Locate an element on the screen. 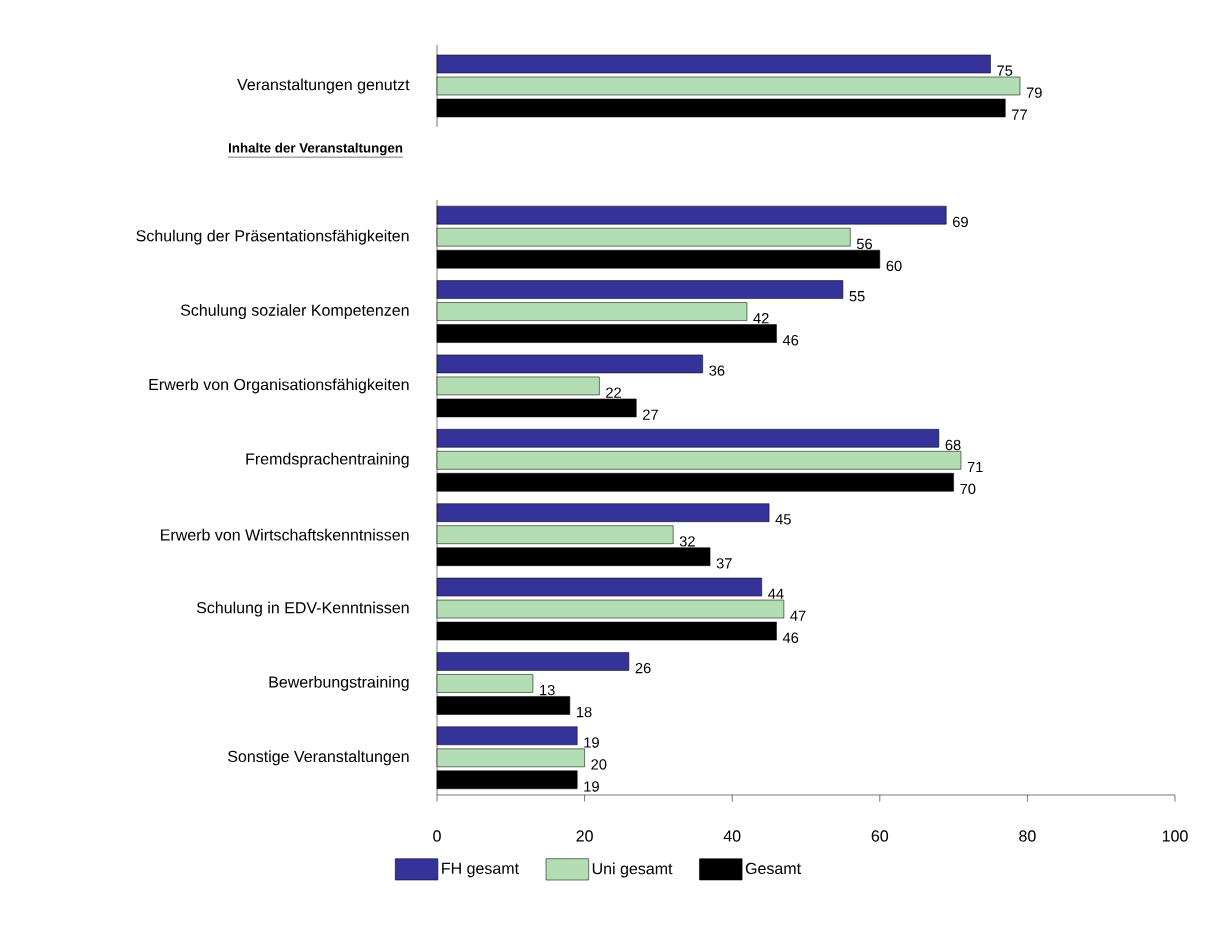 The height and width of the screenshot is (945, 1208). data-label: 36 is located at coordinates (717, 370).